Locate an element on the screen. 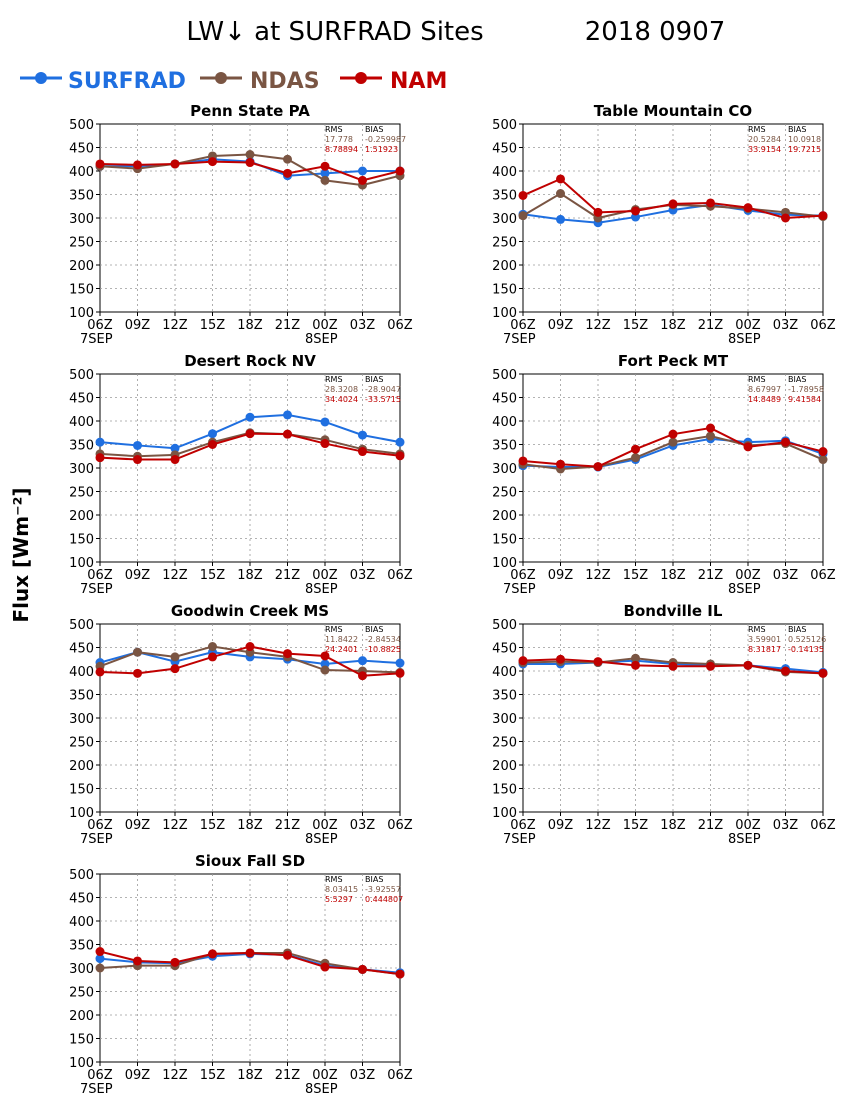  stats-box: RMS BIAS 8.67997 -1.78958 14.8489 9.41584 is located at coordinates (786, 389).